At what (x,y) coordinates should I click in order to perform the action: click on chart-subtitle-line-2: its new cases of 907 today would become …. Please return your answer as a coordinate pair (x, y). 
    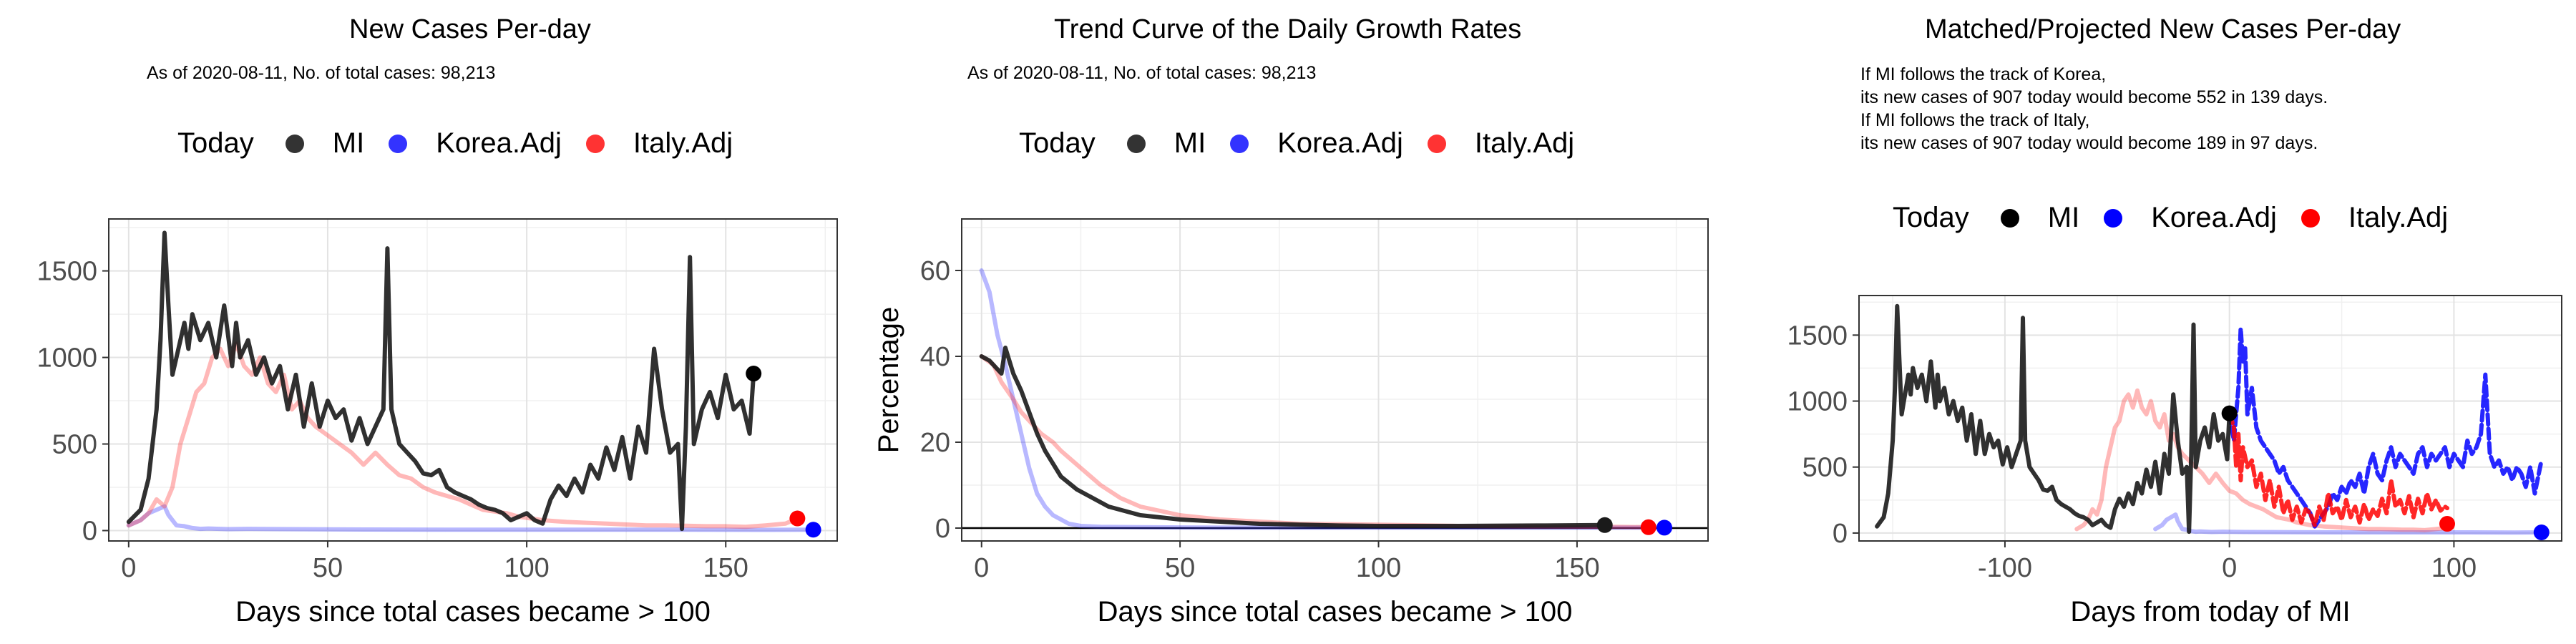
    Looking at the image, I should click on (2094, 97).